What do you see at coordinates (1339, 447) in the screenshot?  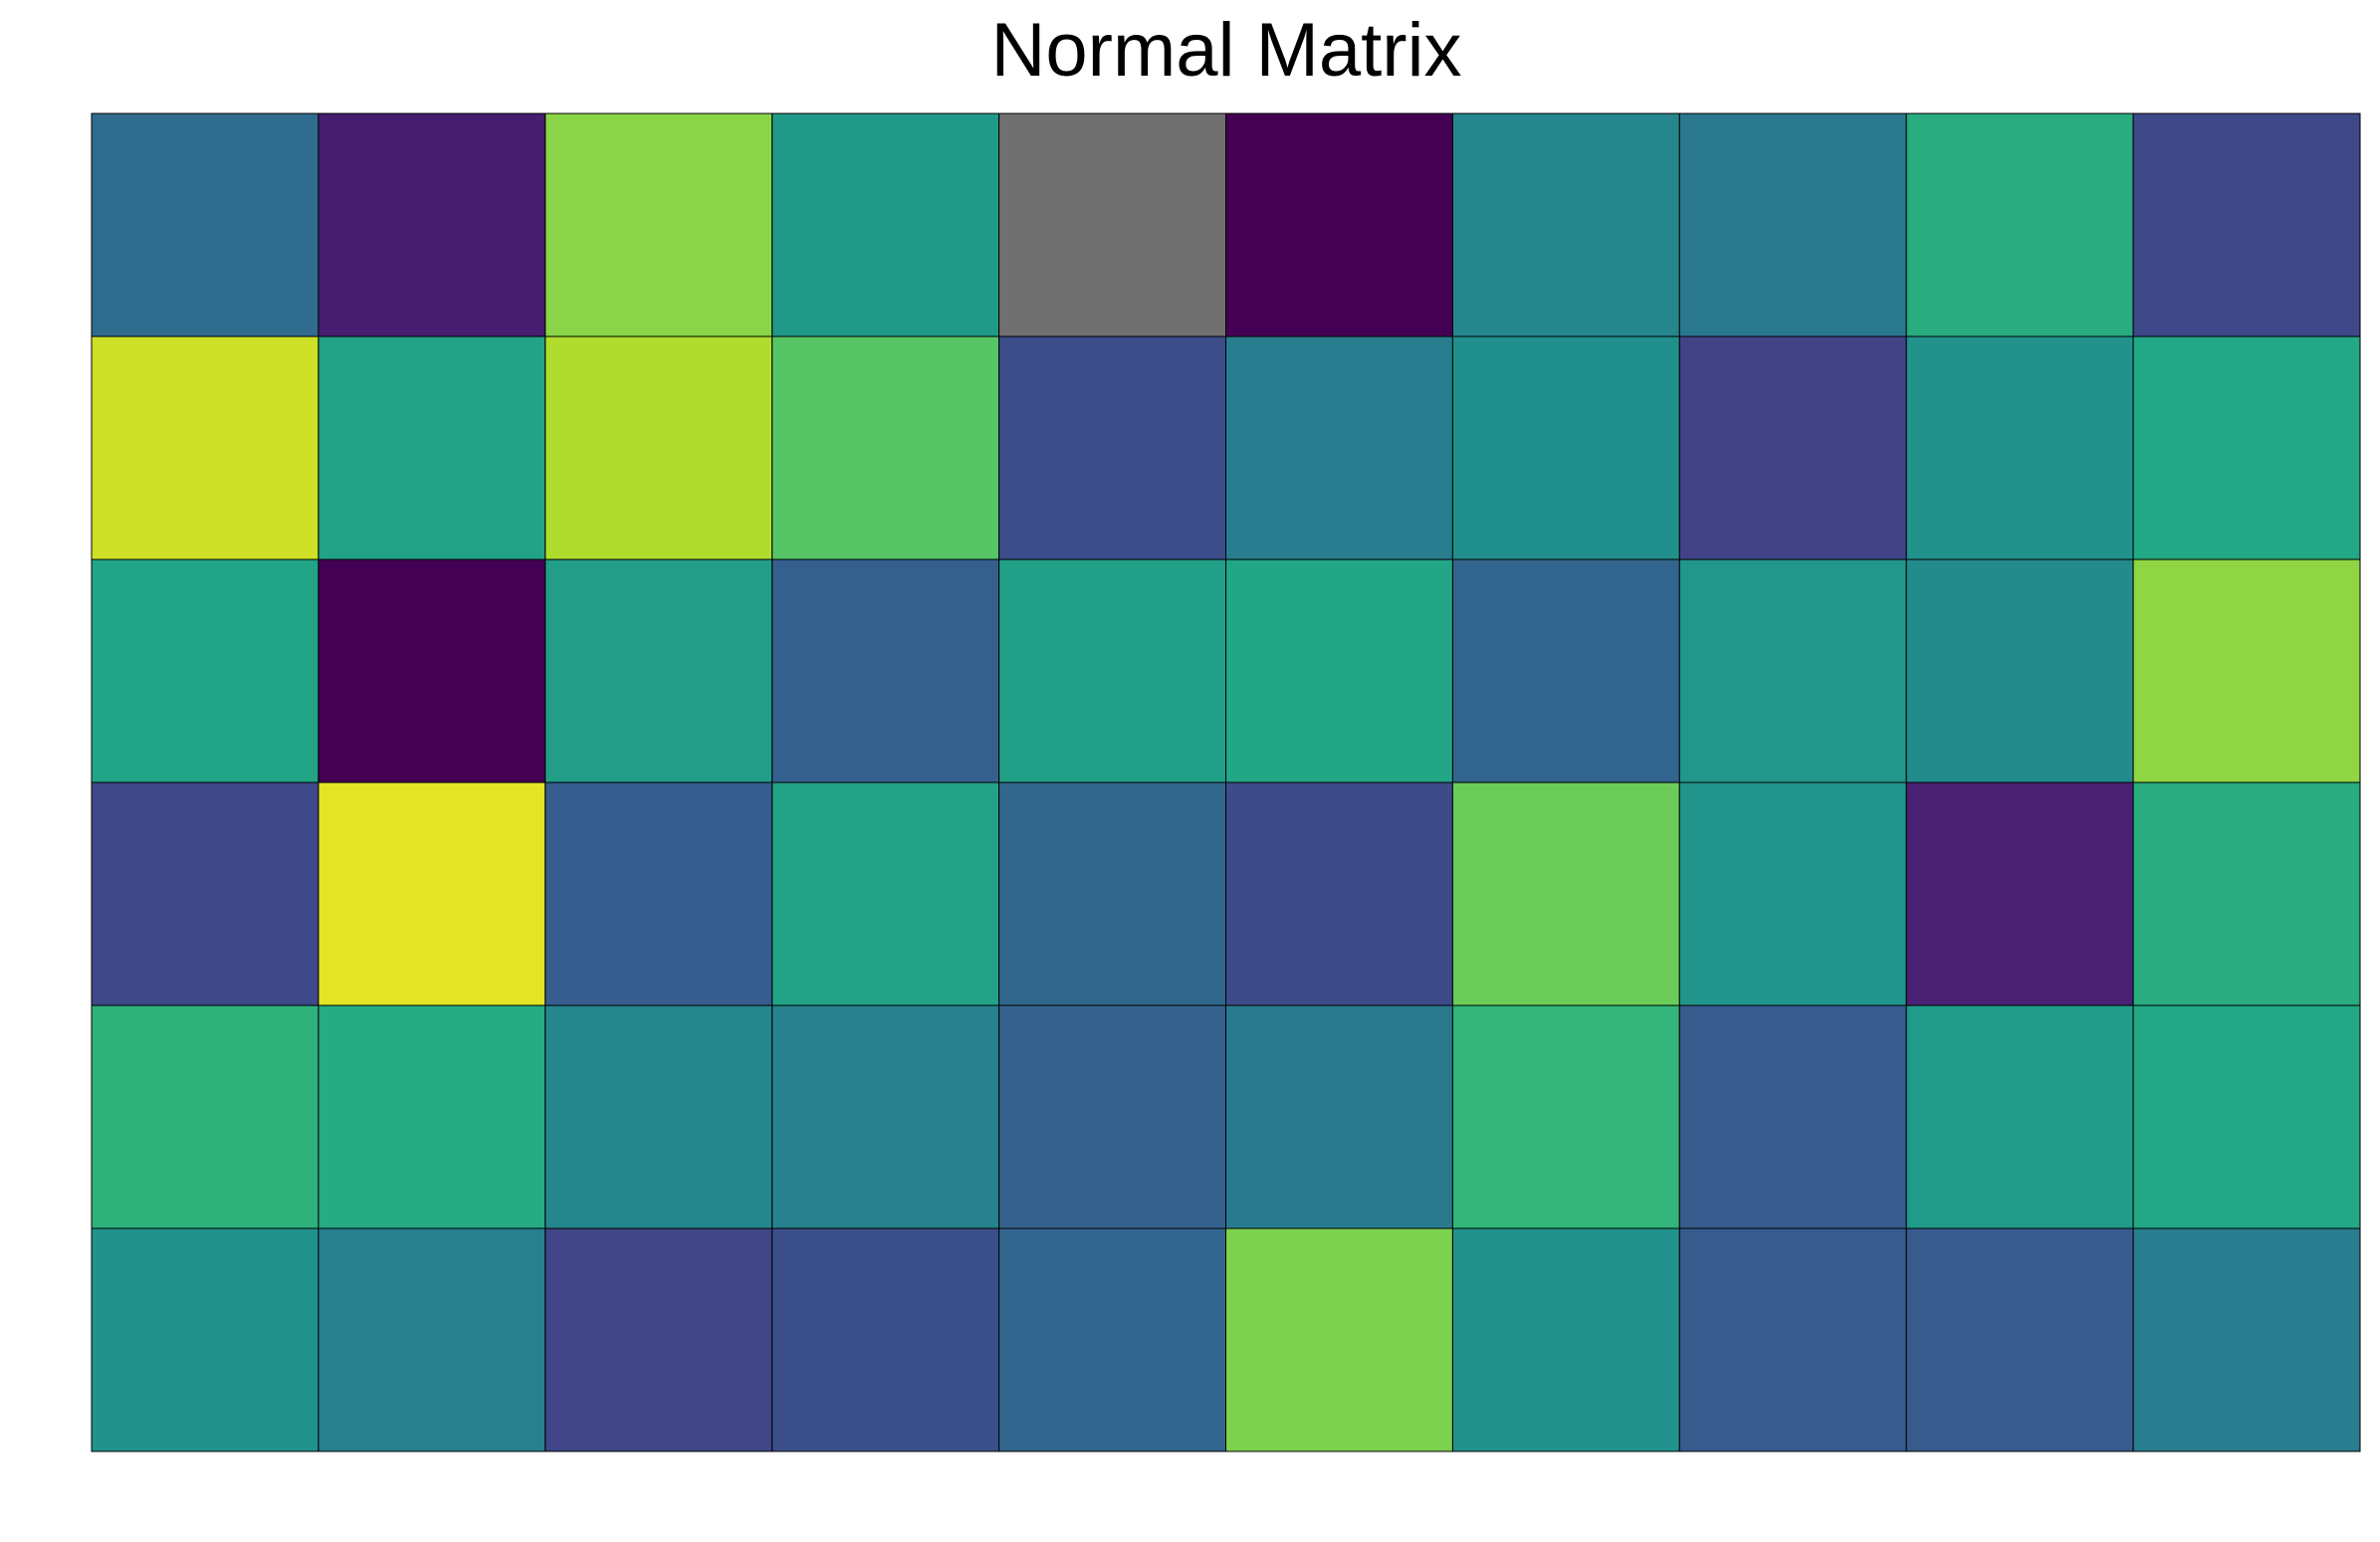 I see `heatmap-cell-r1-c5` at bounding box center [1339, 447].